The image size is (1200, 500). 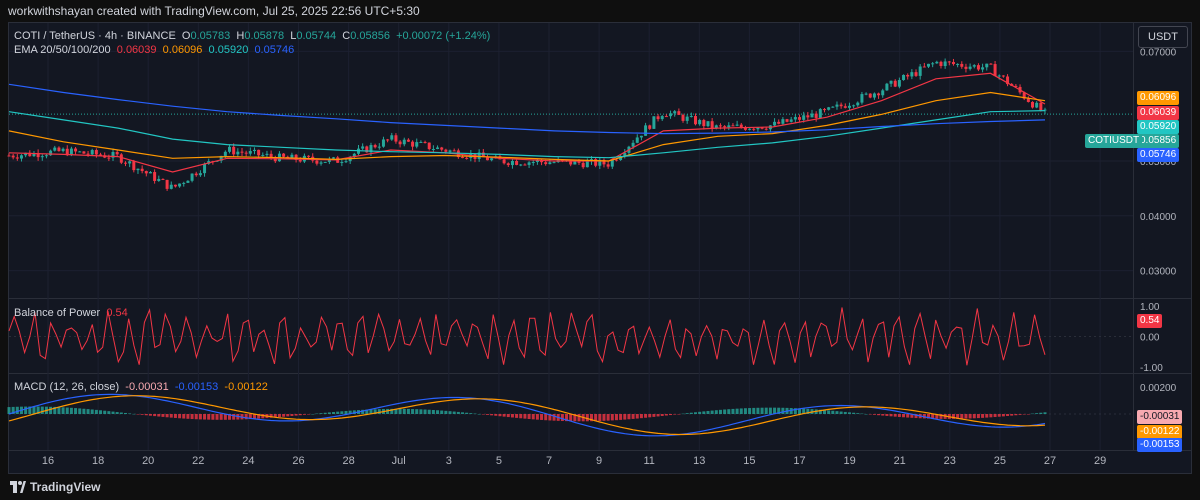 What do you see at coordinates (210, 36) in the screenshot?
I see `open-value: 0.05783` at bounding box center [210, 36].